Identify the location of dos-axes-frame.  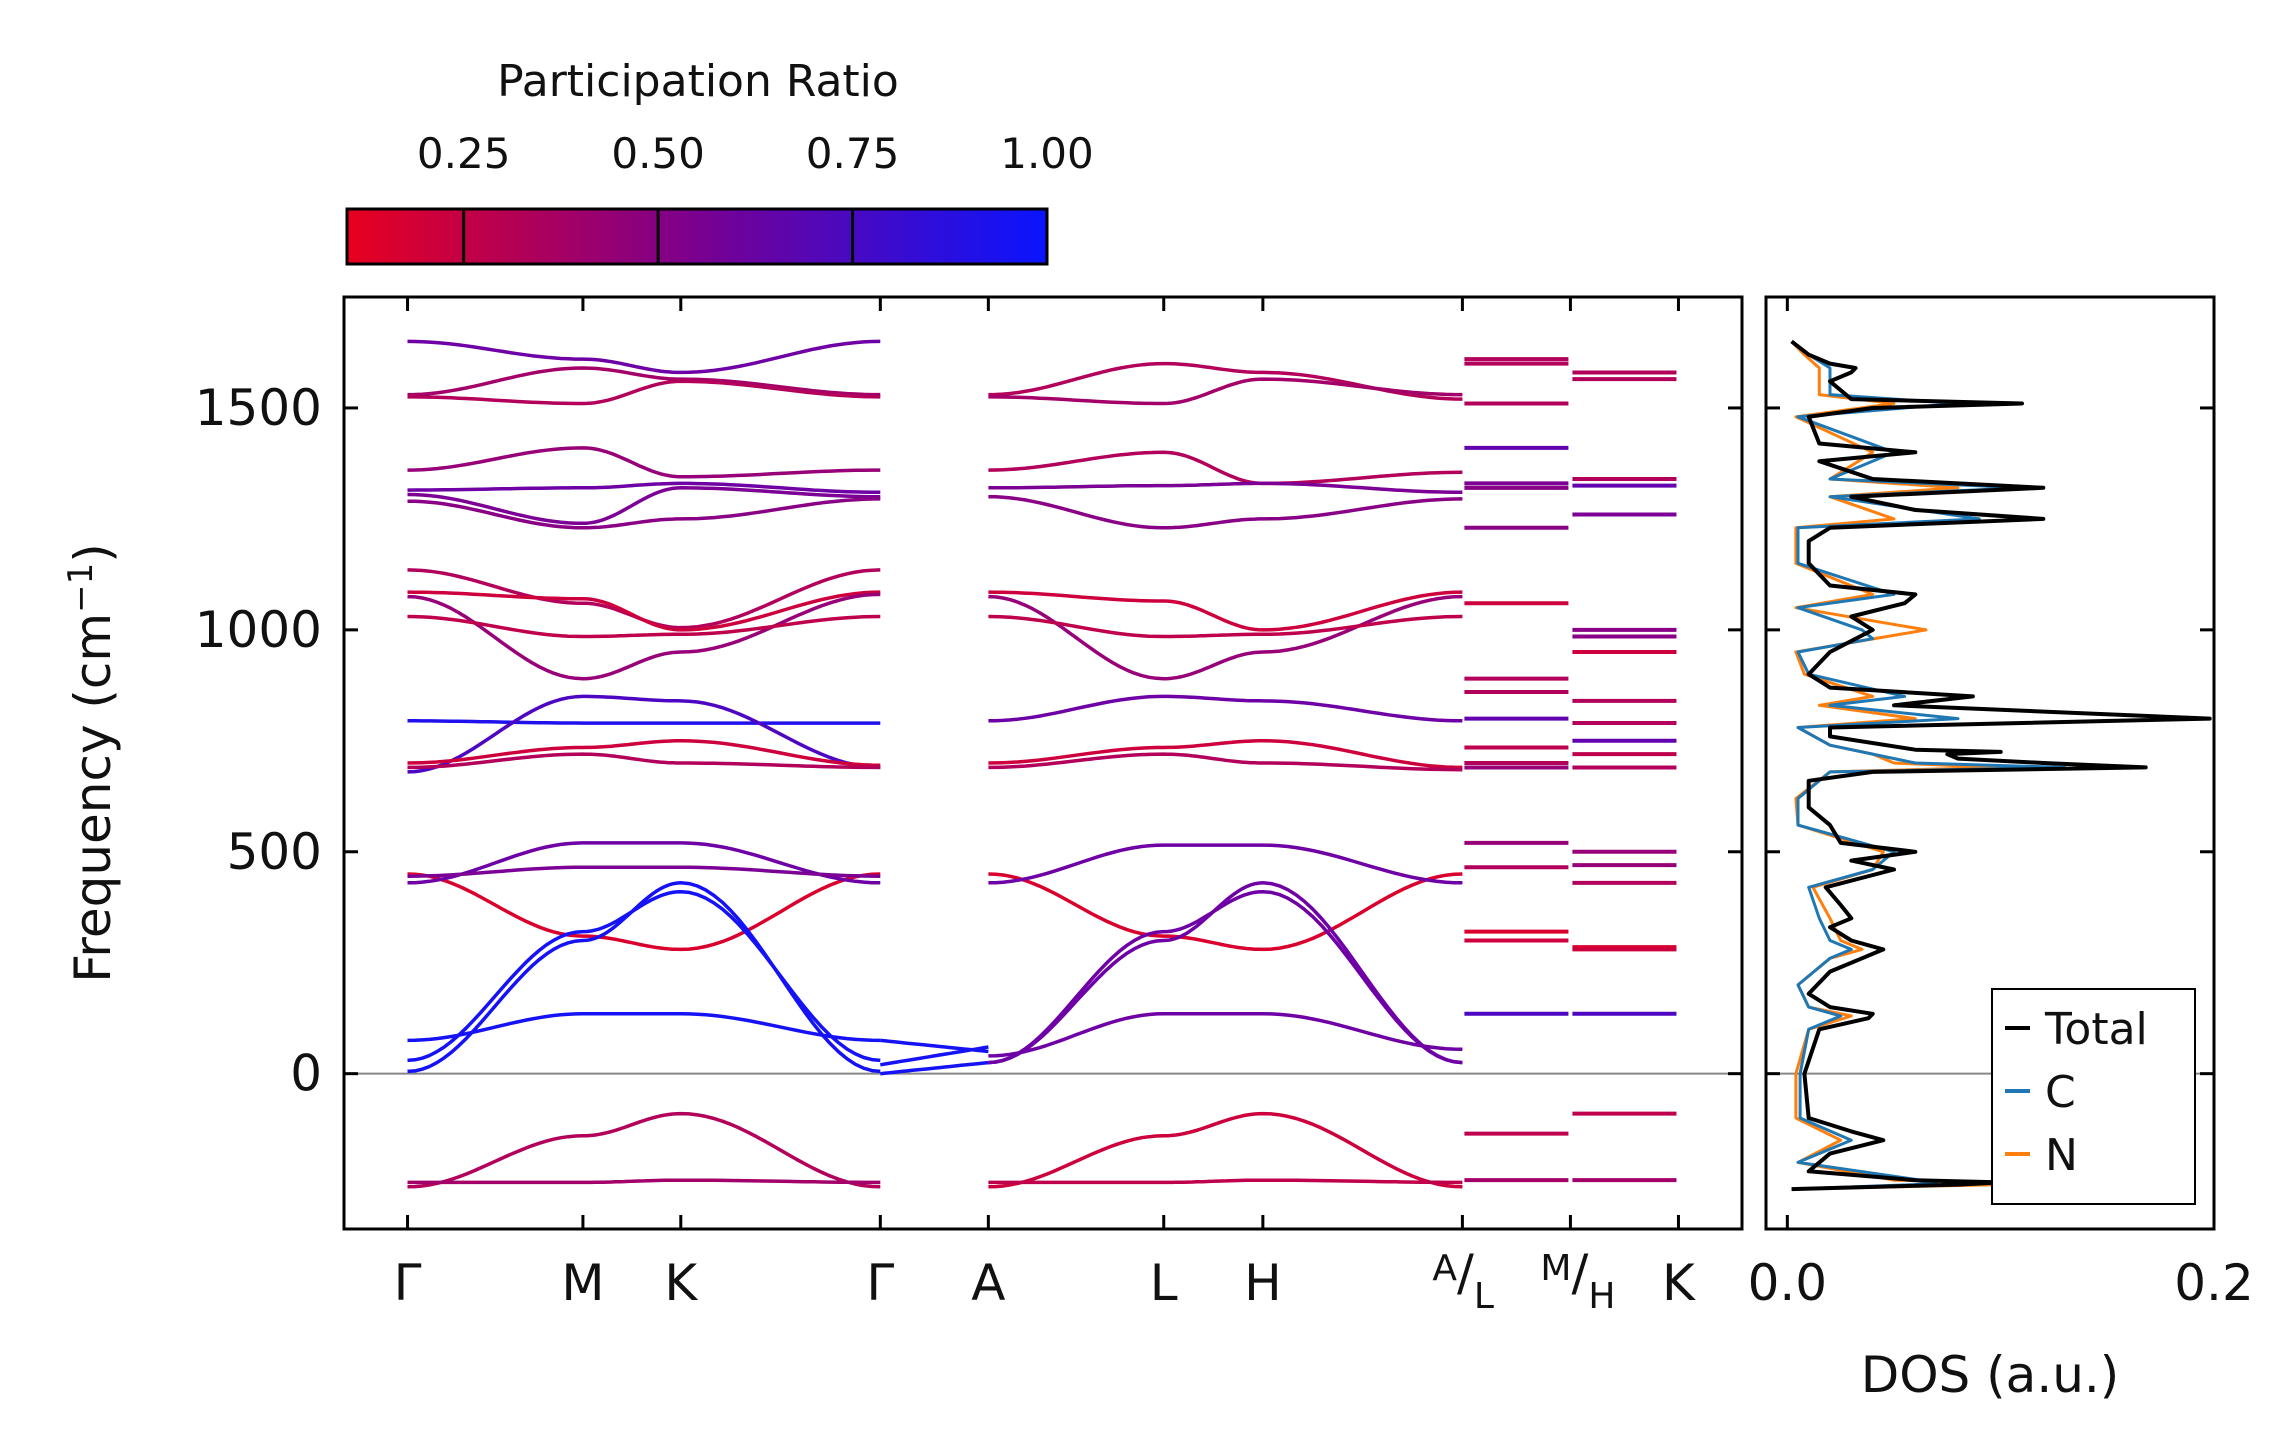
(1990, 763).